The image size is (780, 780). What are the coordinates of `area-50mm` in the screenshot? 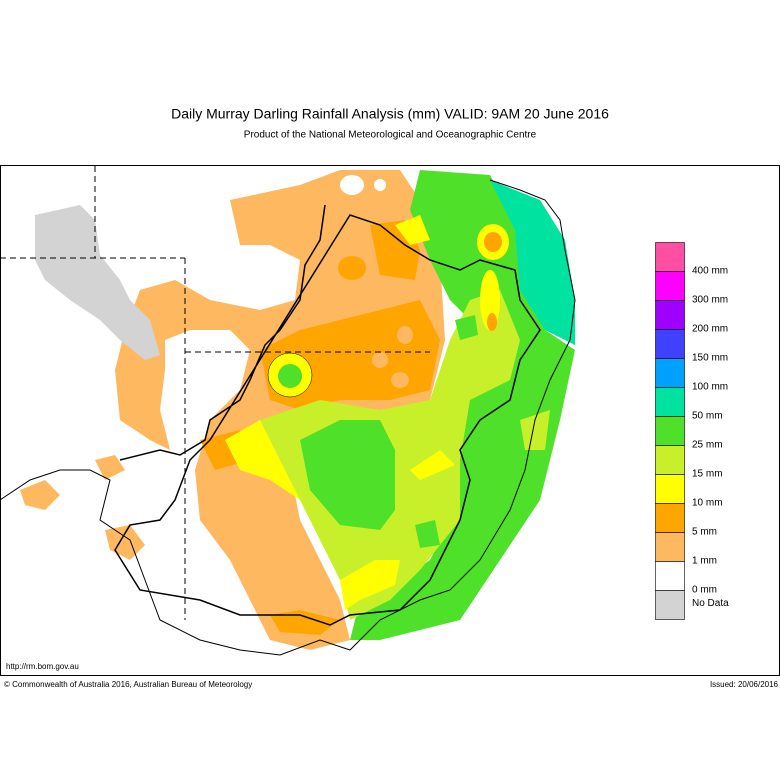 It's located at (532, 262).